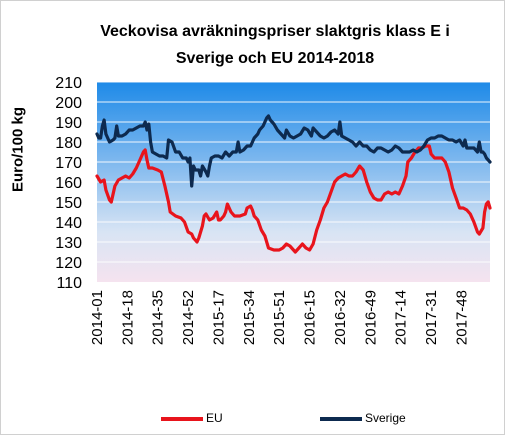  What do you see at coordinates (214, 418) in the screenshot?
I see `legend-label-eu: EU` at bounding box center [214, 418].